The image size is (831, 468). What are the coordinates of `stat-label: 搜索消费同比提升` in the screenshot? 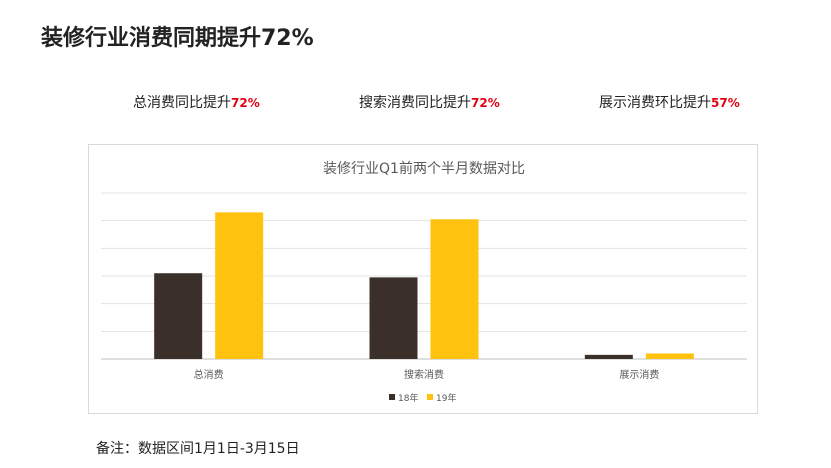 It's located at (415, 103).